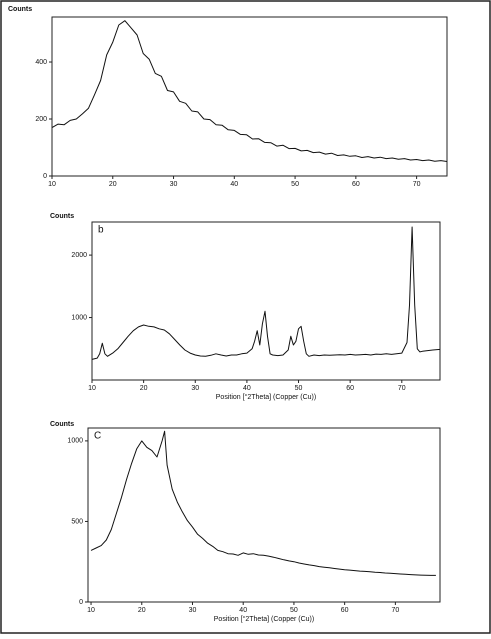  Describe the element at coordinates (97, 436) in the screenshot. I see `panel-label: C` at that location.